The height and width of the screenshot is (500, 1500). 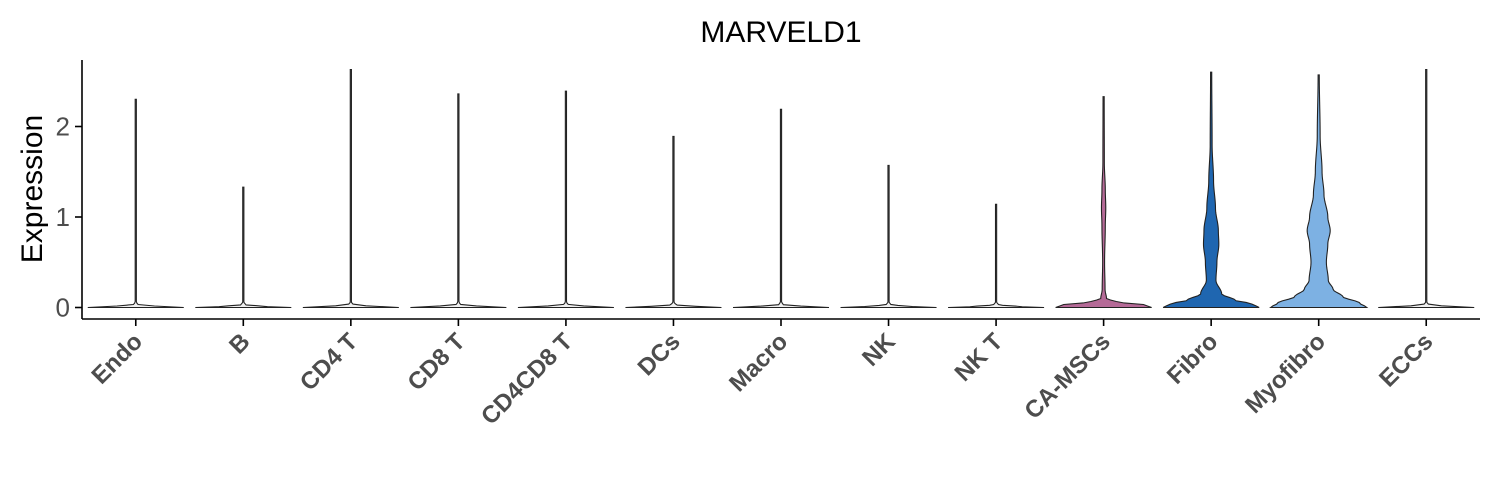 What do you see at coordinates (329, 362) in the screenshot?
I see `x-tick-label: CD4 T` at bounding box center [329, 362].